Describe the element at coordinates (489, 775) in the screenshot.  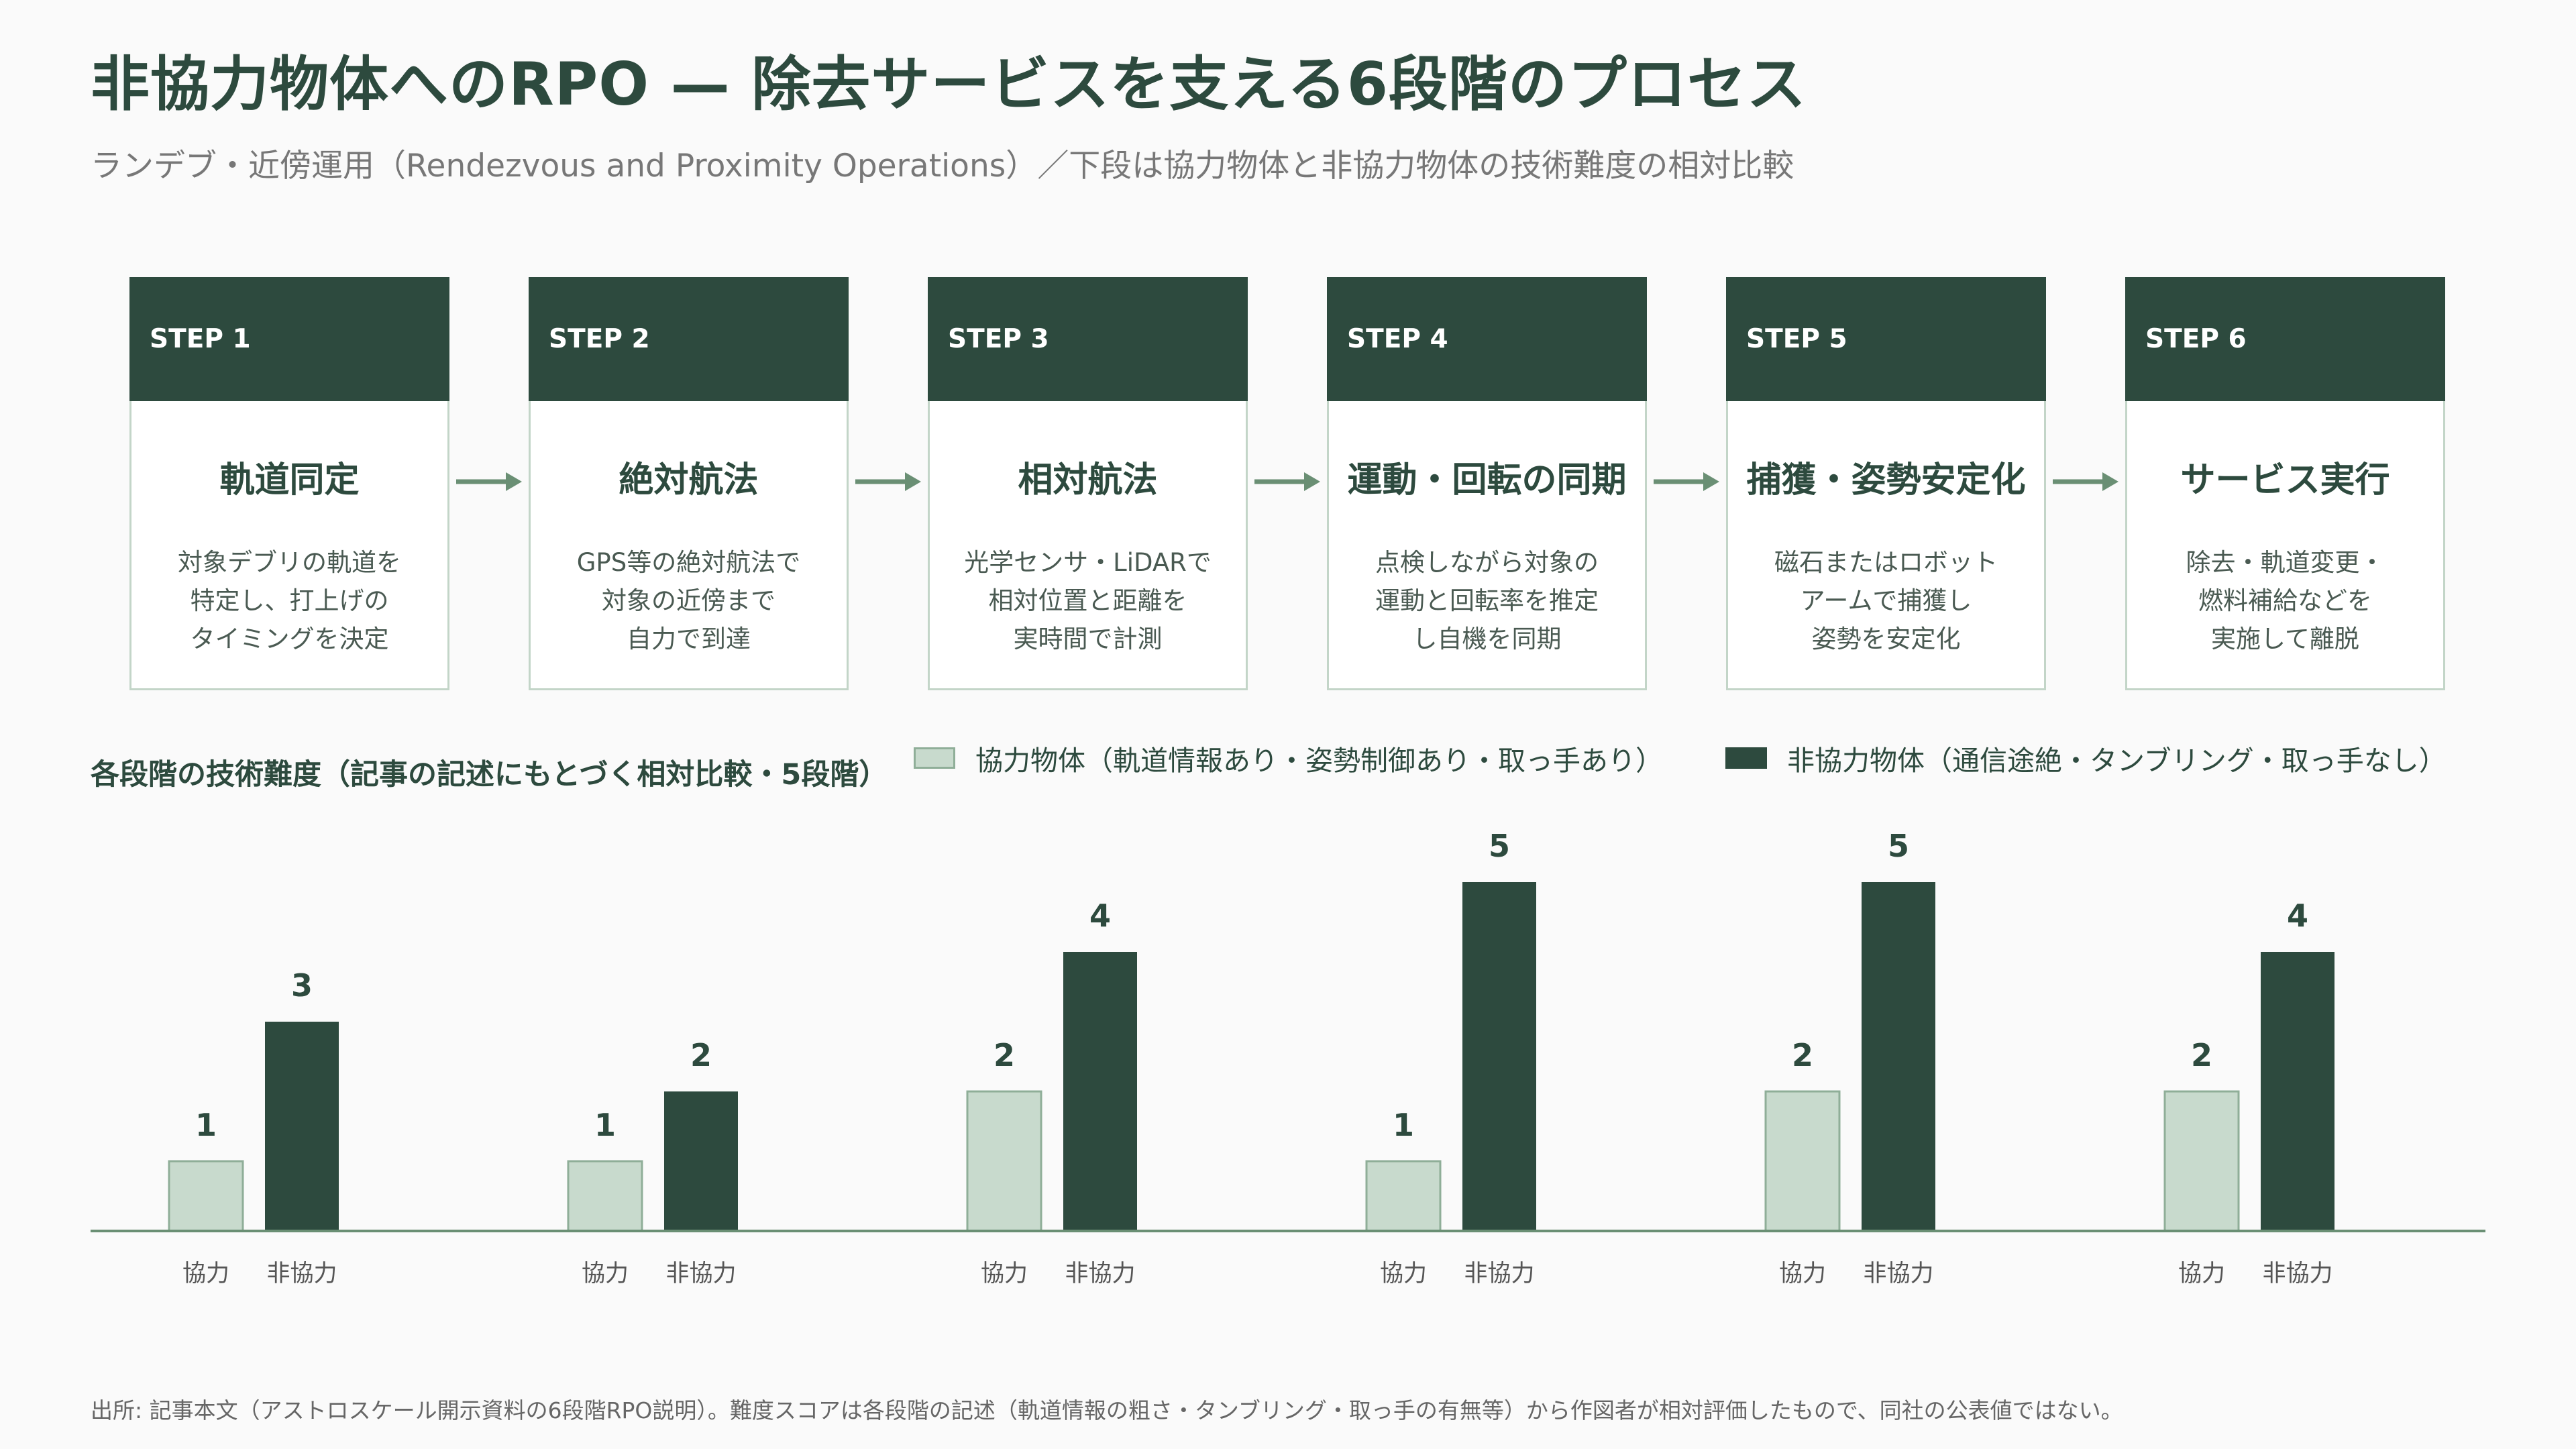
I see `chart-heading: 各段階の技術難度（記事の記述にもとづく相対比較・5段階）` at that location.